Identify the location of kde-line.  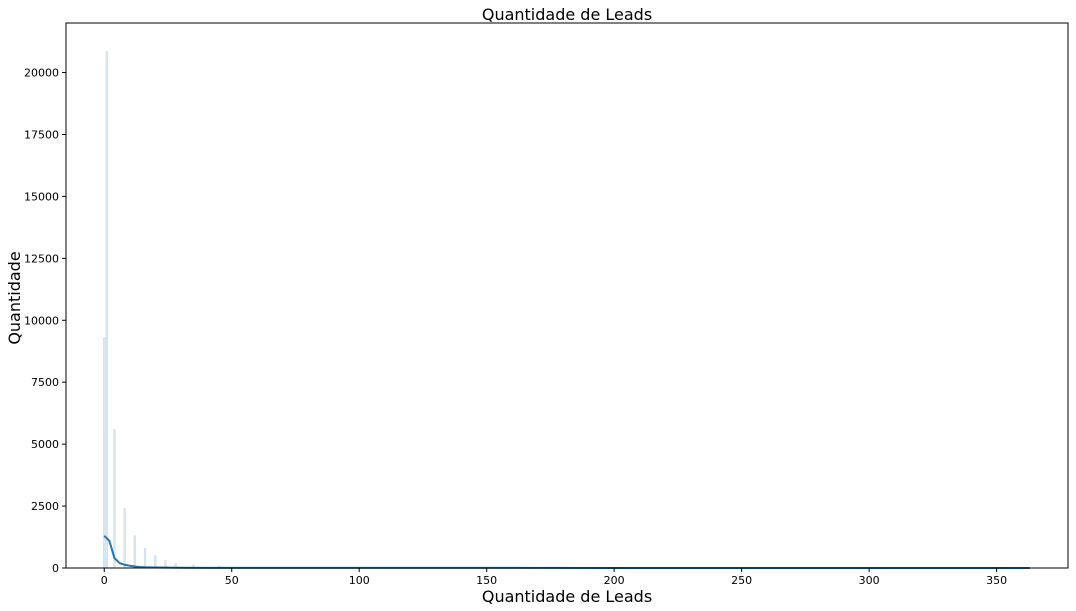
(566, 552).